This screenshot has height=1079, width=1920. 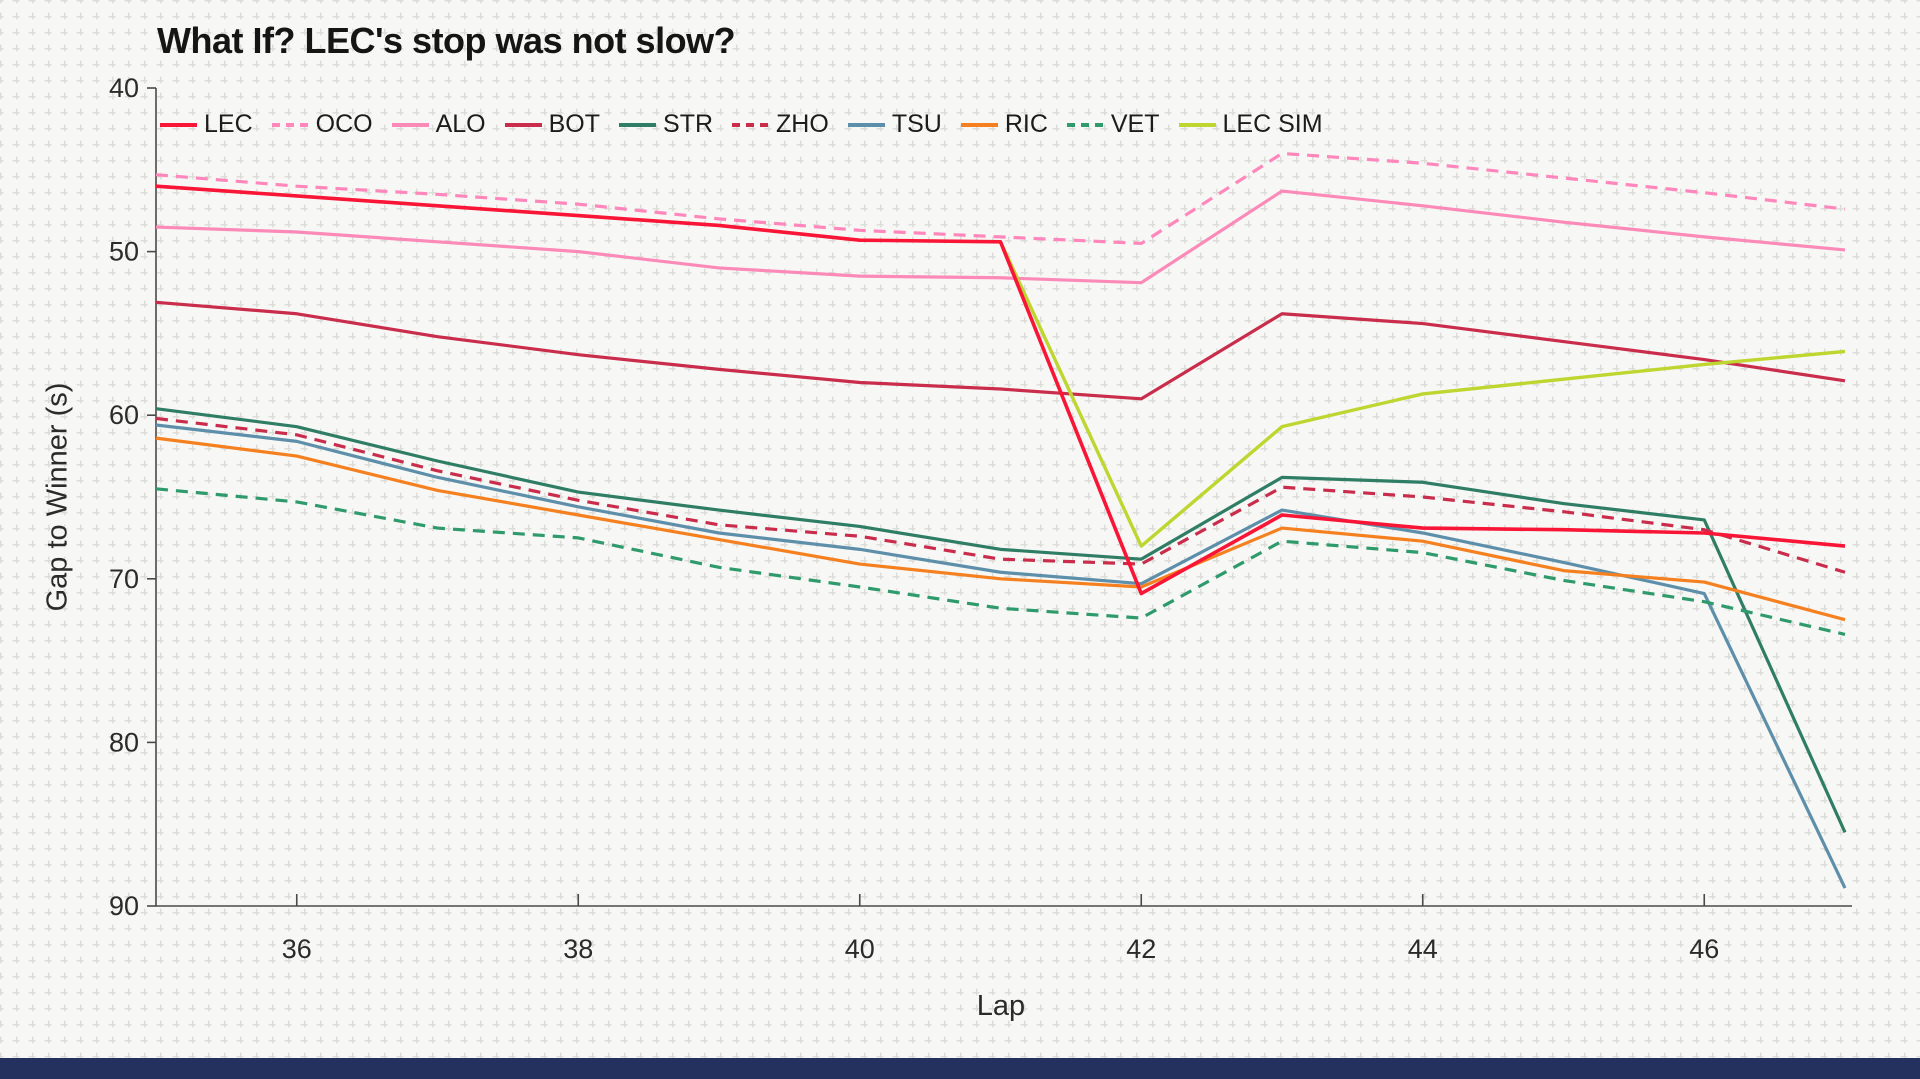 I want to click on y-tick-label: 90, so click(x=124, y=906).